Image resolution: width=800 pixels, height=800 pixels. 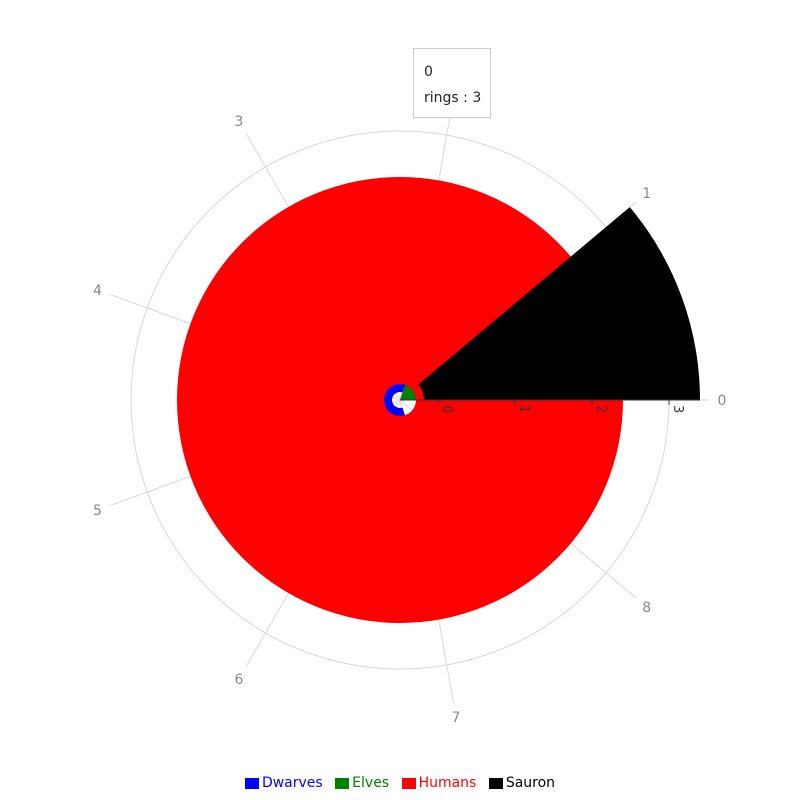 What do you see at coordinates (600, 409) in the screenshot?
I see `radial-tick-label: 2` at bounding box center [600, 409].